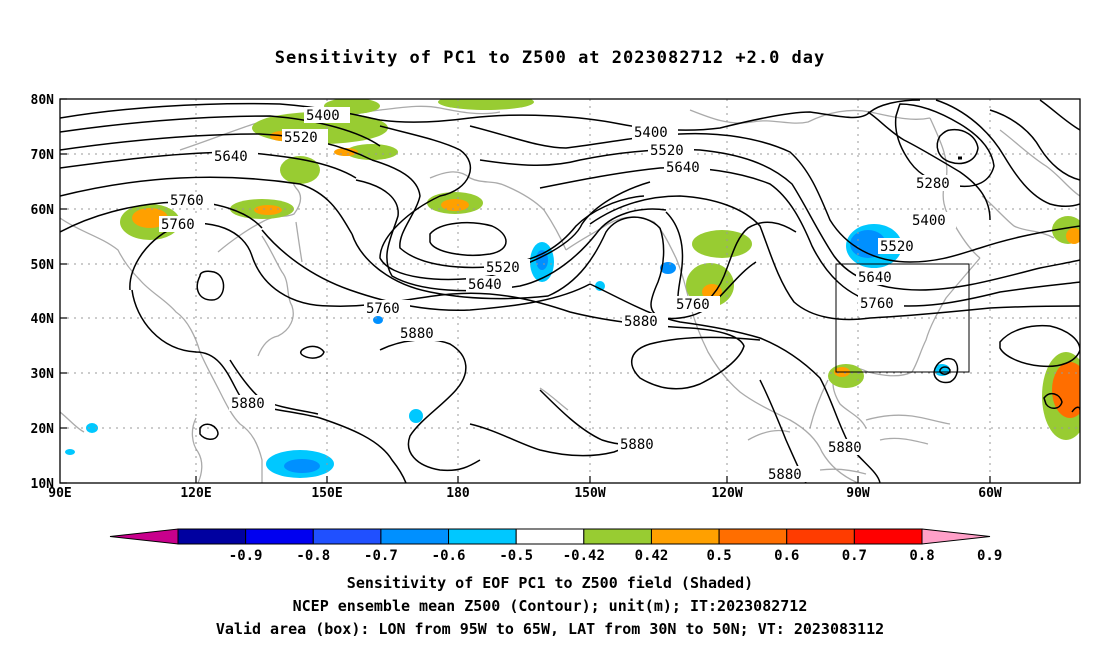 The height and width of the screenshot is (650, 1100). What do you see at coordinates (381, 556) in the screenshot?
I see `colorbar-tick-label: -0.7` at bounding box center [381, 556].